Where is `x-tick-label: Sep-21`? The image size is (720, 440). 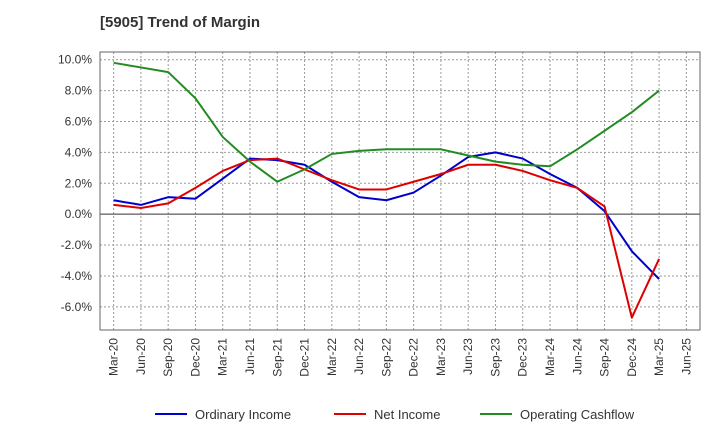 x-tick-label: Sep-21 is located at coordinates (277, 357).